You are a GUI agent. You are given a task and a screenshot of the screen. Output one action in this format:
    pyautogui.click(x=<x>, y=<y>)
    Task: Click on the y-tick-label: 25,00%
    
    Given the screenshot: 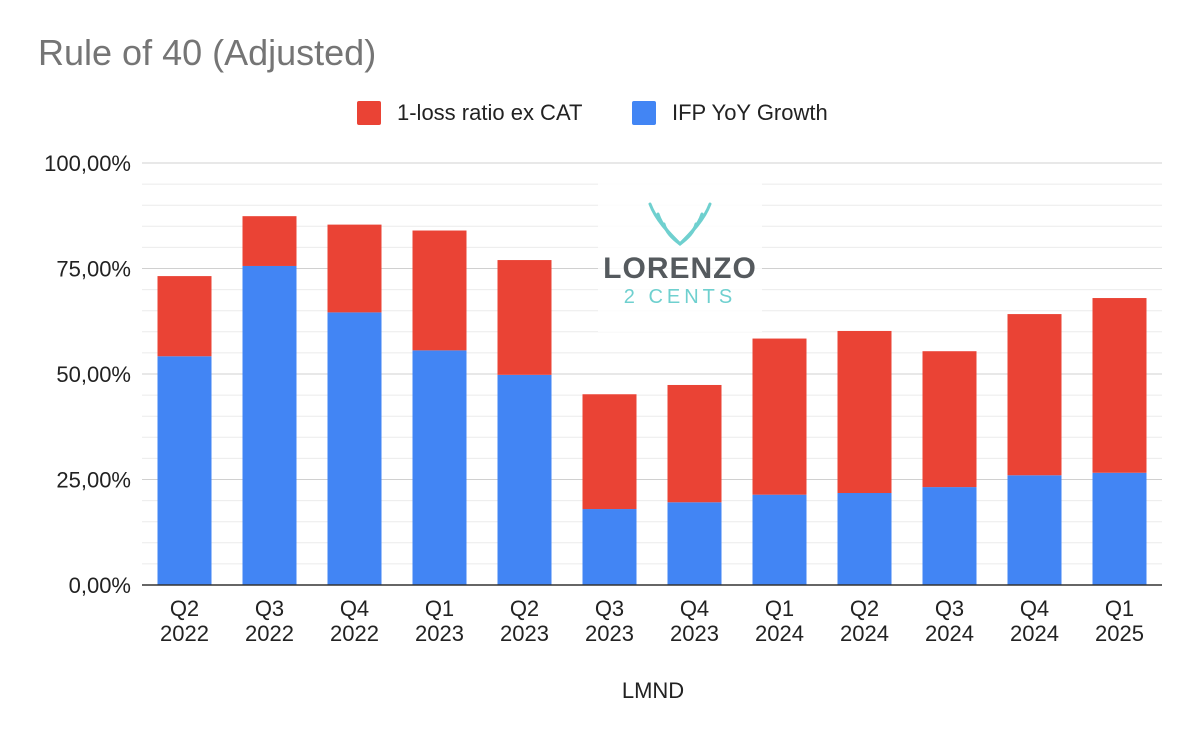 What is the action you would take?
    pyautogui.click(x=93, y=480)
    